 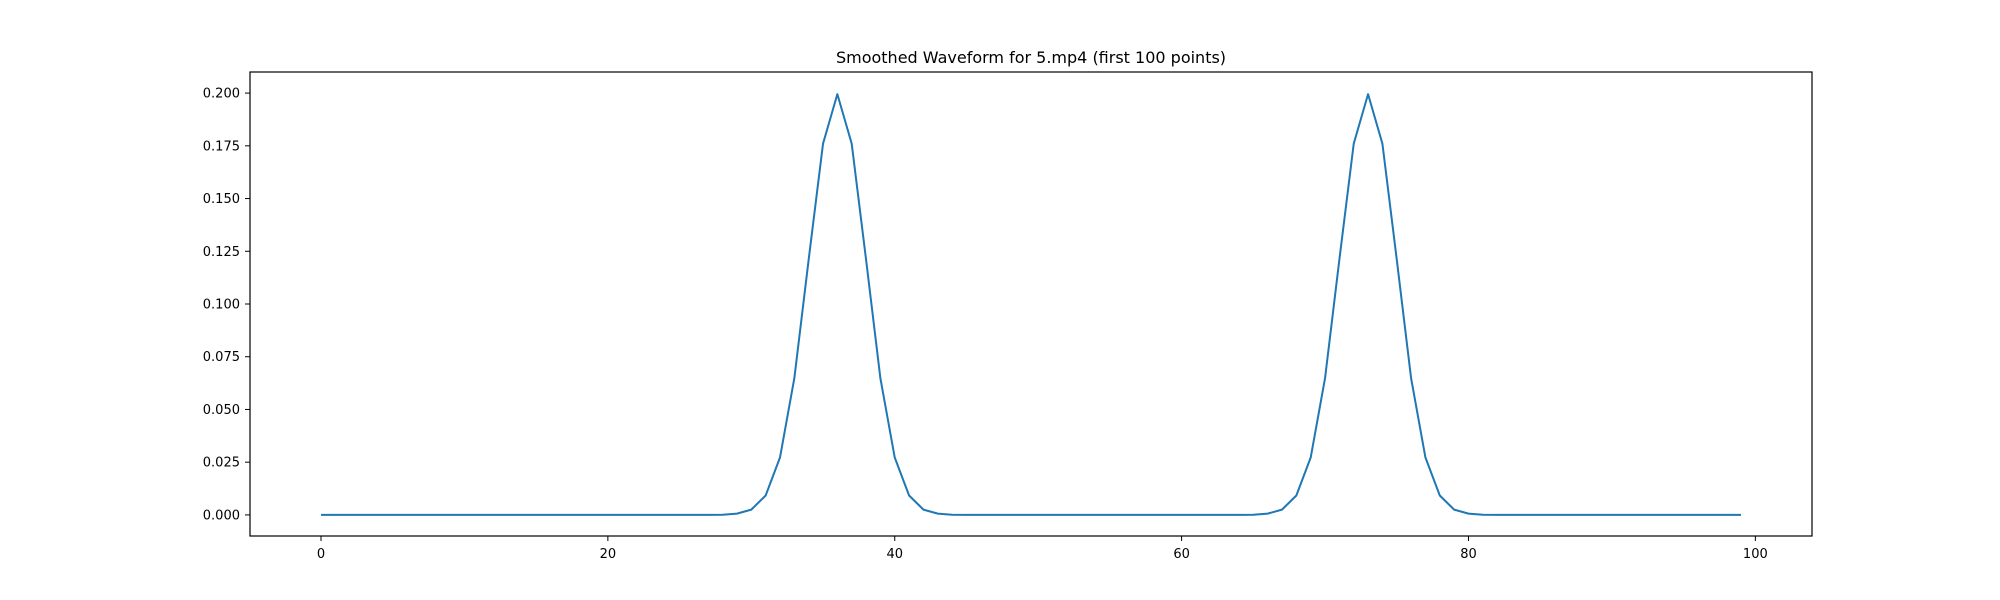 I want to click on x-tick-label: 100, so click(x=1755, y=554).